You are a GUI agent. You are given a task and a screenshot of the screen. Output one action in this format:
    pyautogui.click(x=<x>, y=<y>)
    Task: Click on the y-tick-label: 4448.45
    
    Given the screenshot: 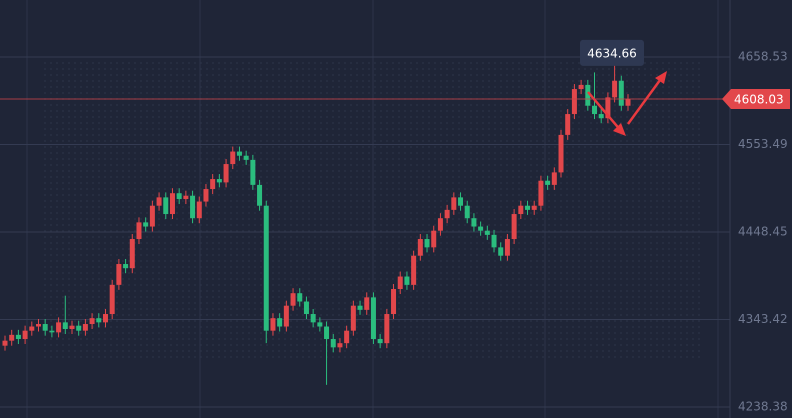 What is the action you would take?
    pyautogui.click(x=763, y=231)
    